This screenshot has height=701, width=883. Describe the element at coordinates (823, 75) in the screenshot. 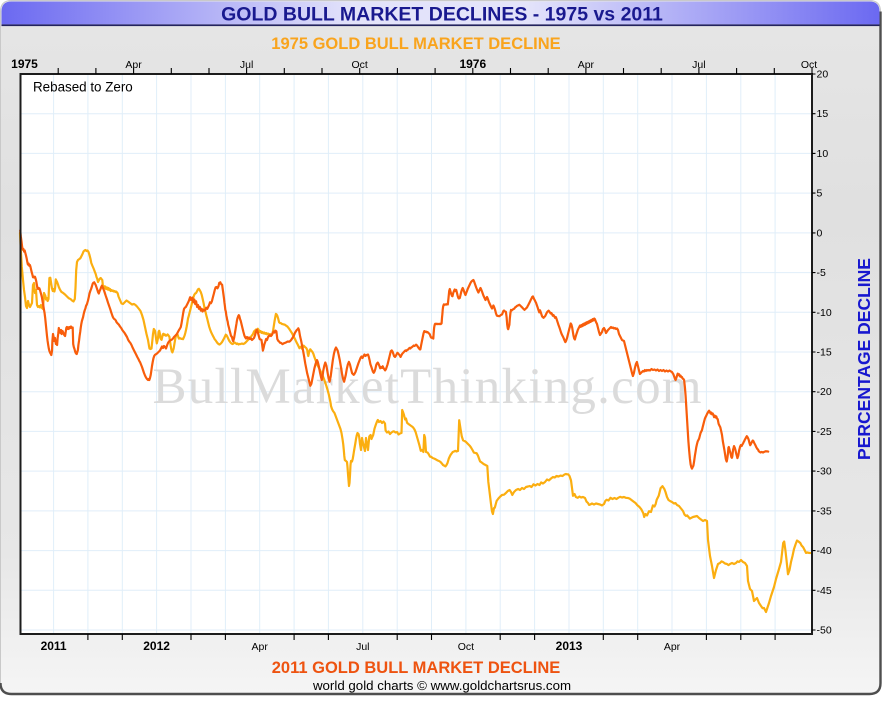

I see `svg-text: 20` at that location.